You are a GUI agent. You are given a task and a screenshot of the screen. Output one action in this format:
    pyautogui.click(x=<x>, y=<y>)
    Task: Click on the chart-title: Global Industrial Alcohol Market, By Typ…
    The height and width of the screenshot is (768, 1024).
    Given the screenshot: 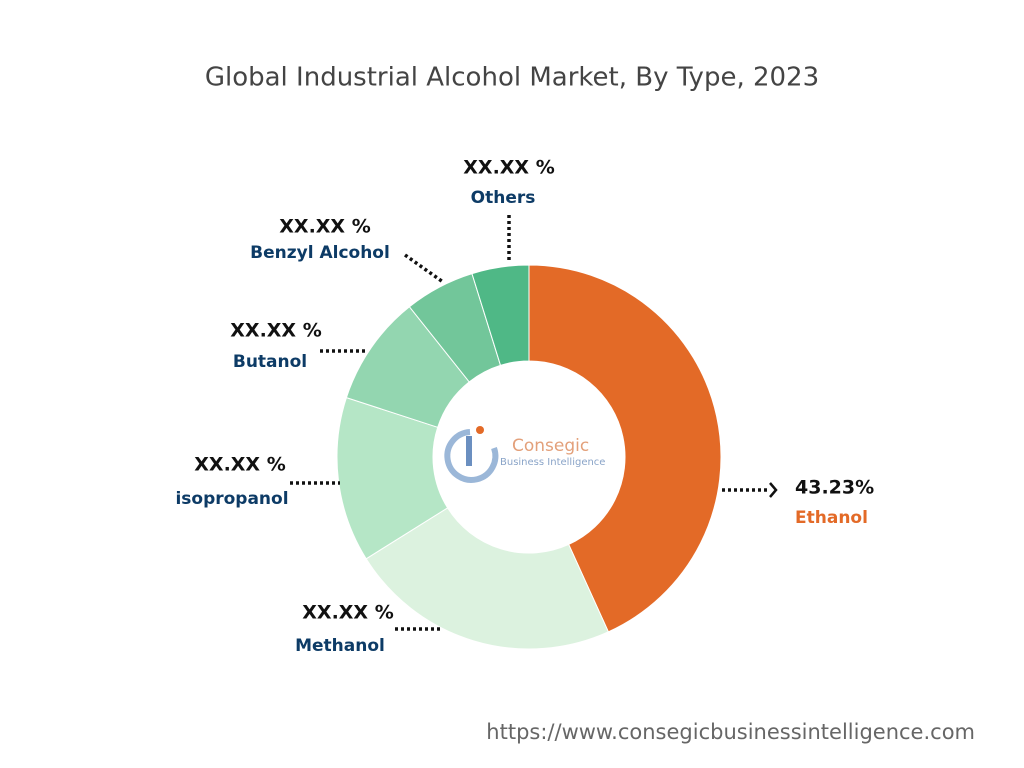 What is the action you would take?
    pyautogui.click(x=512, y=78)
    